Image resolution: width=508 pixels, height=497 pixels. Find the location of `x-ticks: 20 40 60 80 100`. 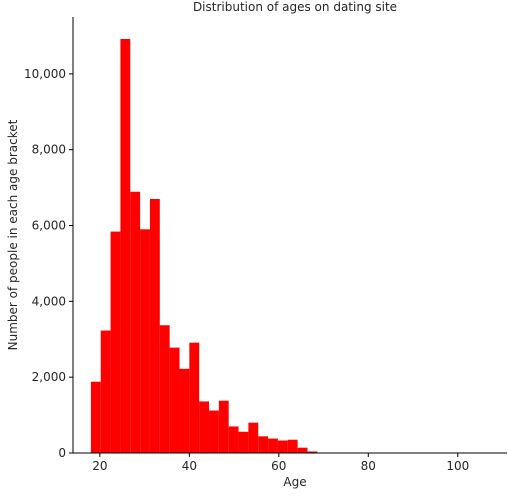

x-ticks: 20 40 60 80 100 is located at coordinates (280, 463).